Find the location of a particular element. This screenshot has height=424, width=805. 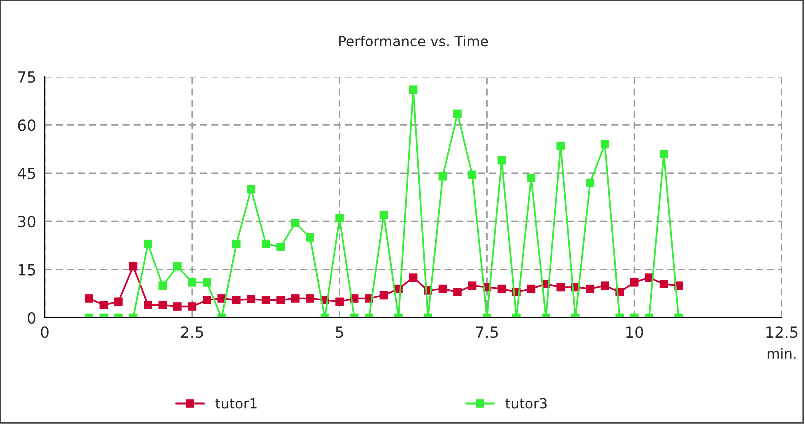

x-tick-label: 0 is located at coordinates (45, 332).